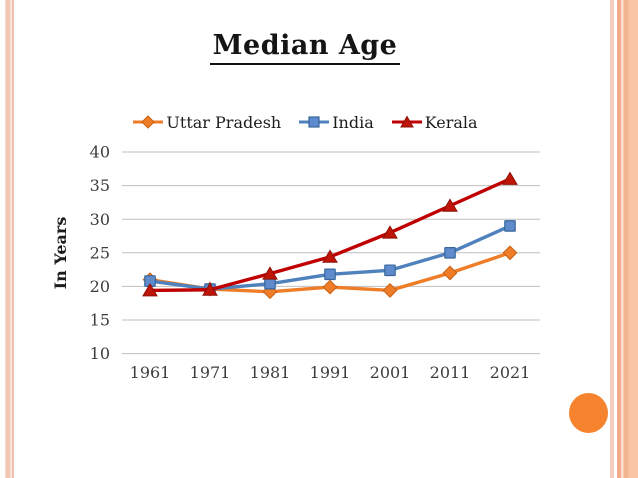  Describe the element at coordinates (612, 239) in the screenshot. I see `right-border-stripe-thin` at that location.